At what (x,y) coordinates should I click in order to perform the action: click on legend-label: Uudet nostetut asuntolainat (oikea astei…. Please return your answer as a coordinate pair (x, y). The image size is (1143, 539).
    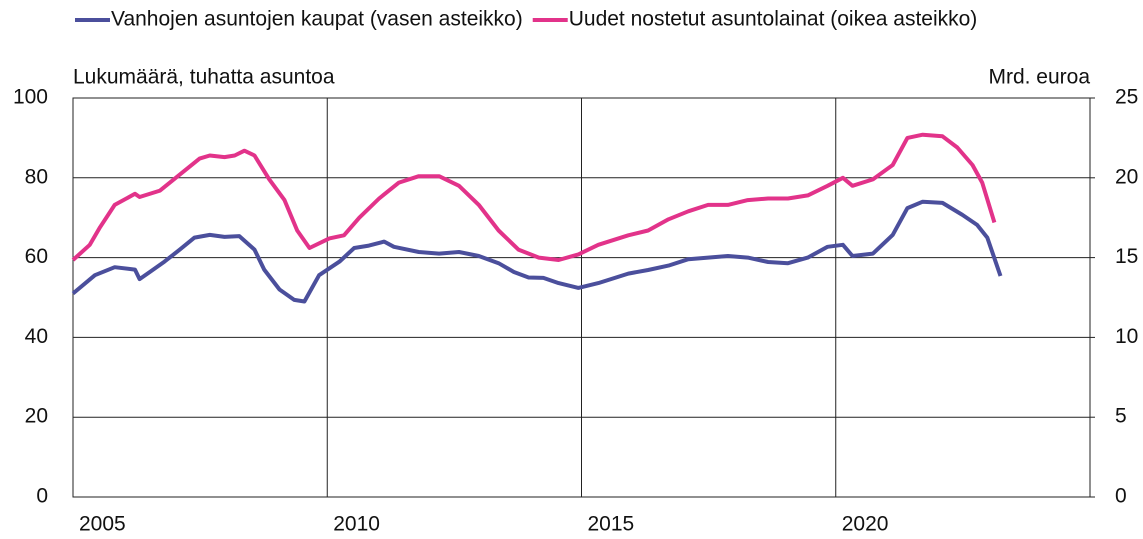
    Looking at the image, I should click on (773, 19).